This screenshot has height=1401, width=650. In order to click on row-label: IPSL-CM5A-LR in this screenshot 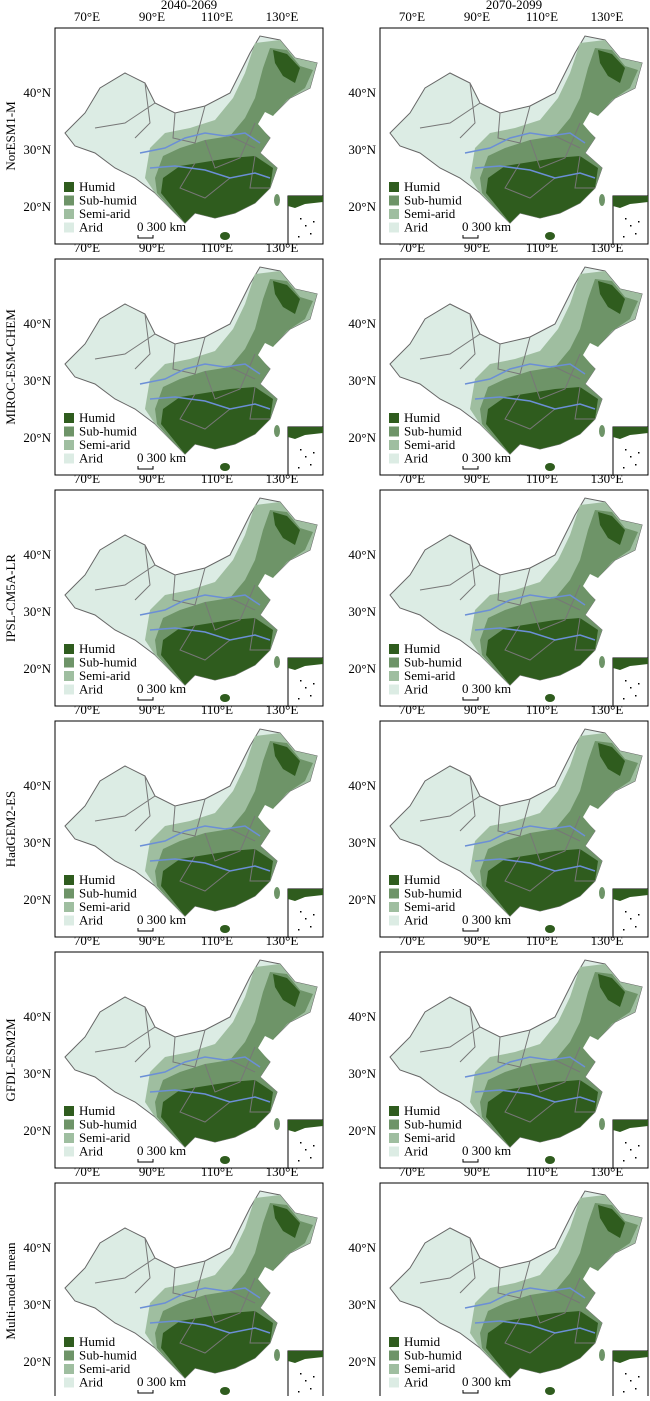, I will do `click(10, 598)`.